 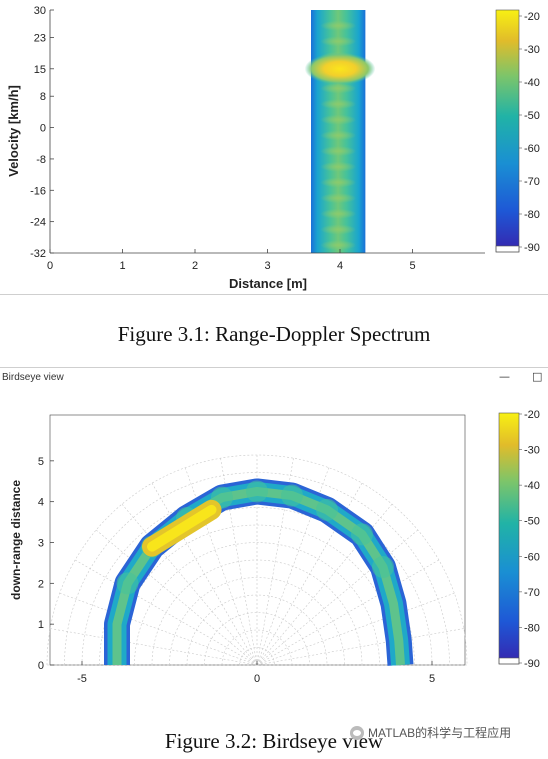 I want to click on x-tick-label: 3, so click(x=267, y=266).